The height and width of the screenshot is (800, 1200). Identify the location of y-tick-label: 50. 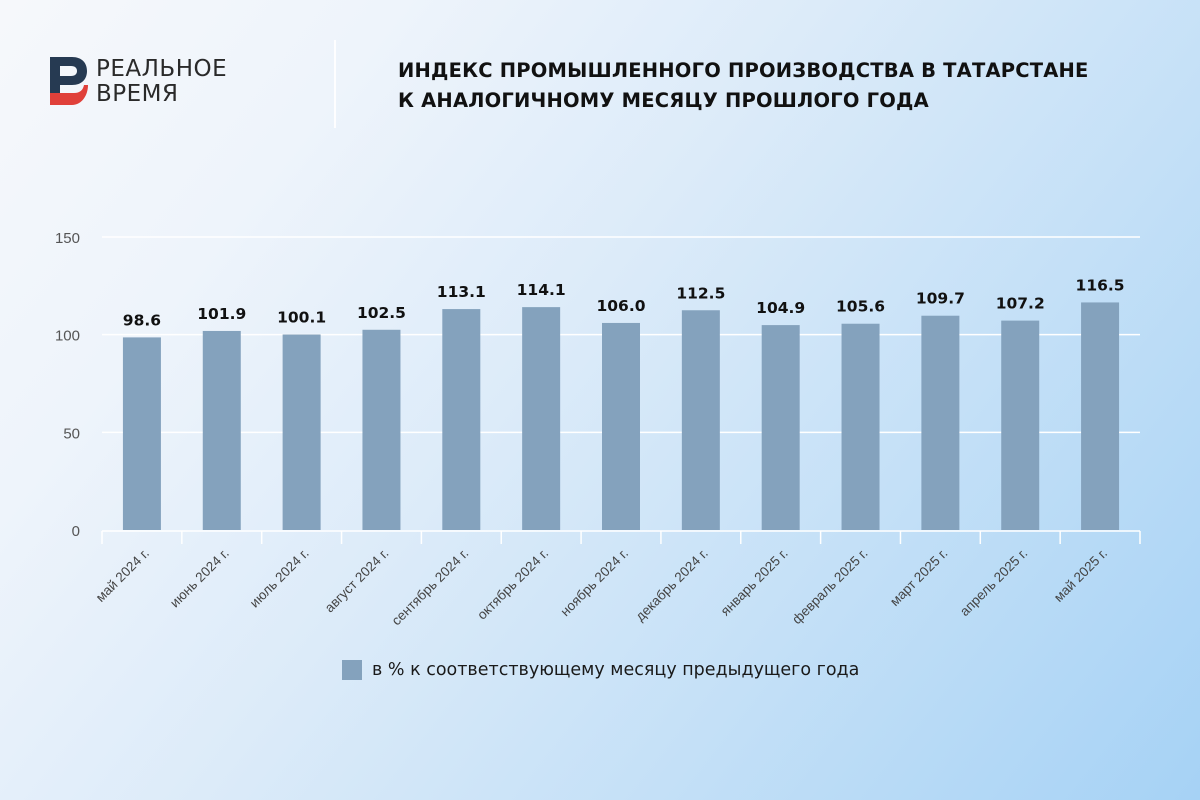
(71, 433).